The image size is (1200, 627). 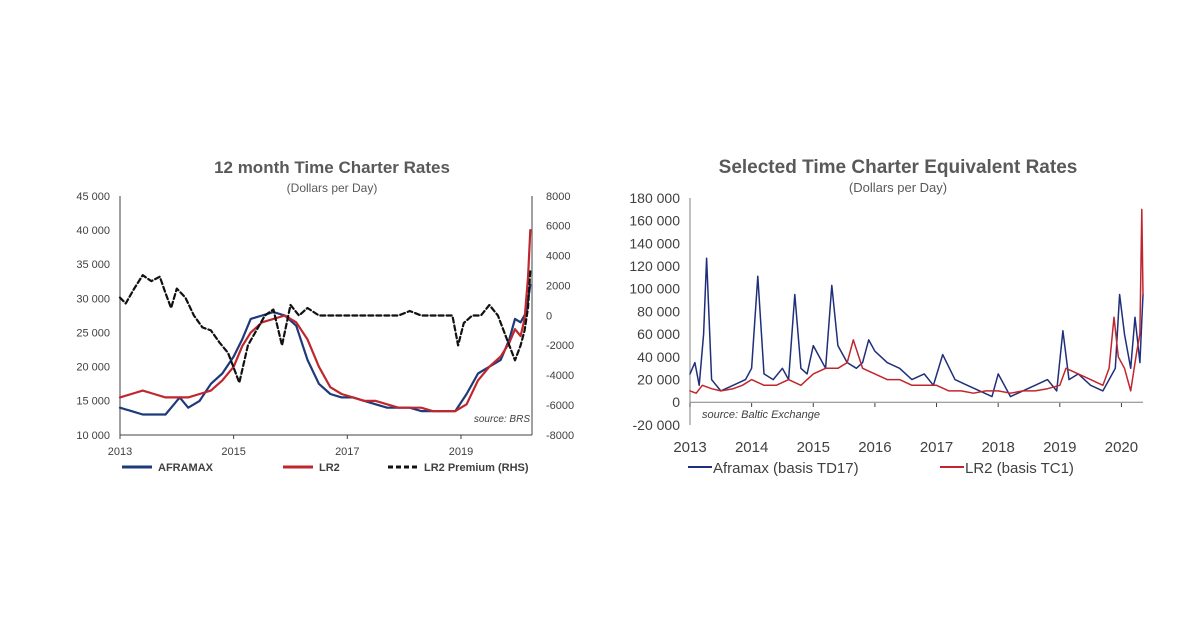 What do you see at coordinates (881, 468) in the screenshot?
I see `chart-2-legend: Aframax (basis TD17) LR2 (basis TC1)` at bounding box center [881, 468].